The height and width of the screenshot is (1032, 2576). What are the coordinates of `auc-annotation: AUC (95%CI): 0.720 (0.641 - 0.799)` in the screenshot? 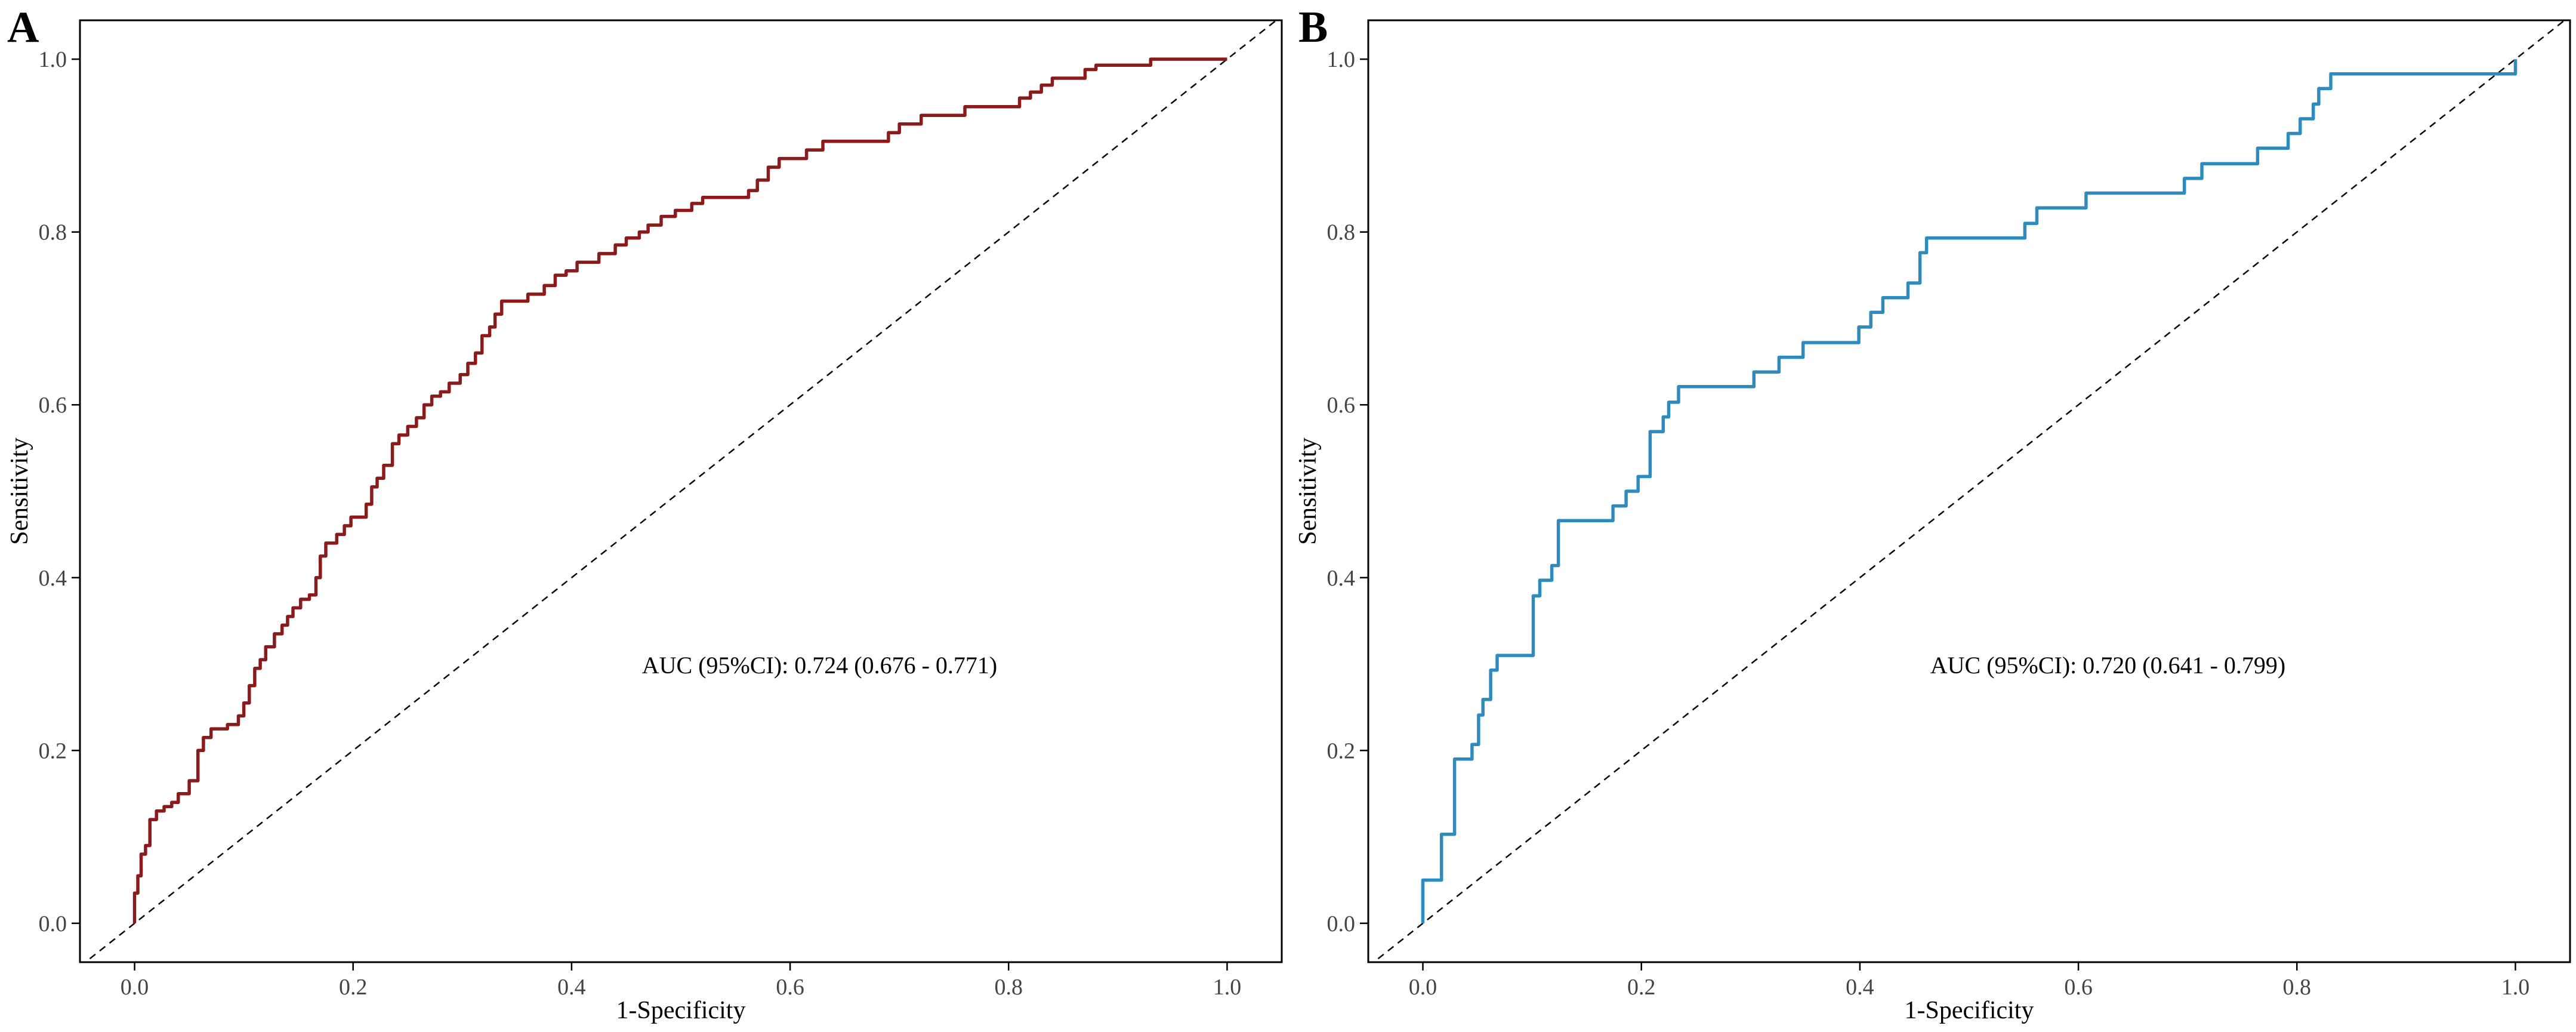 It's located at (2108, 665).